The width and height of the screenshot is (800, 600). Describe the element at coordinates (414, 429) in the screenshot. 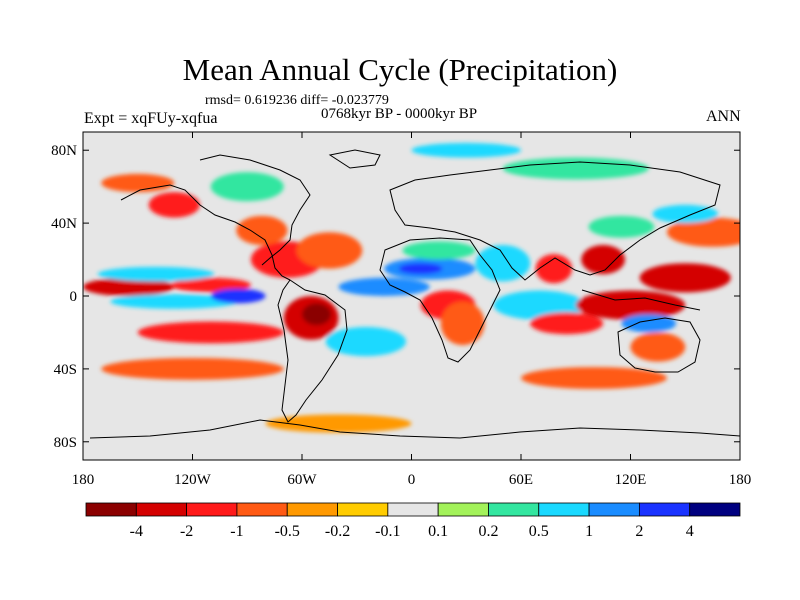

I see `antarctica-coast` at that location.